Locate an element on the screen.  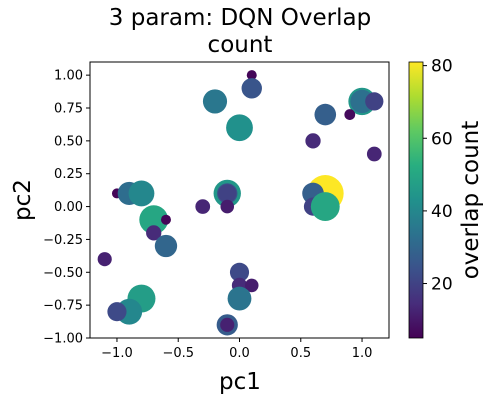
x-axis-label: pc1 is located at coordinates (240, 382).